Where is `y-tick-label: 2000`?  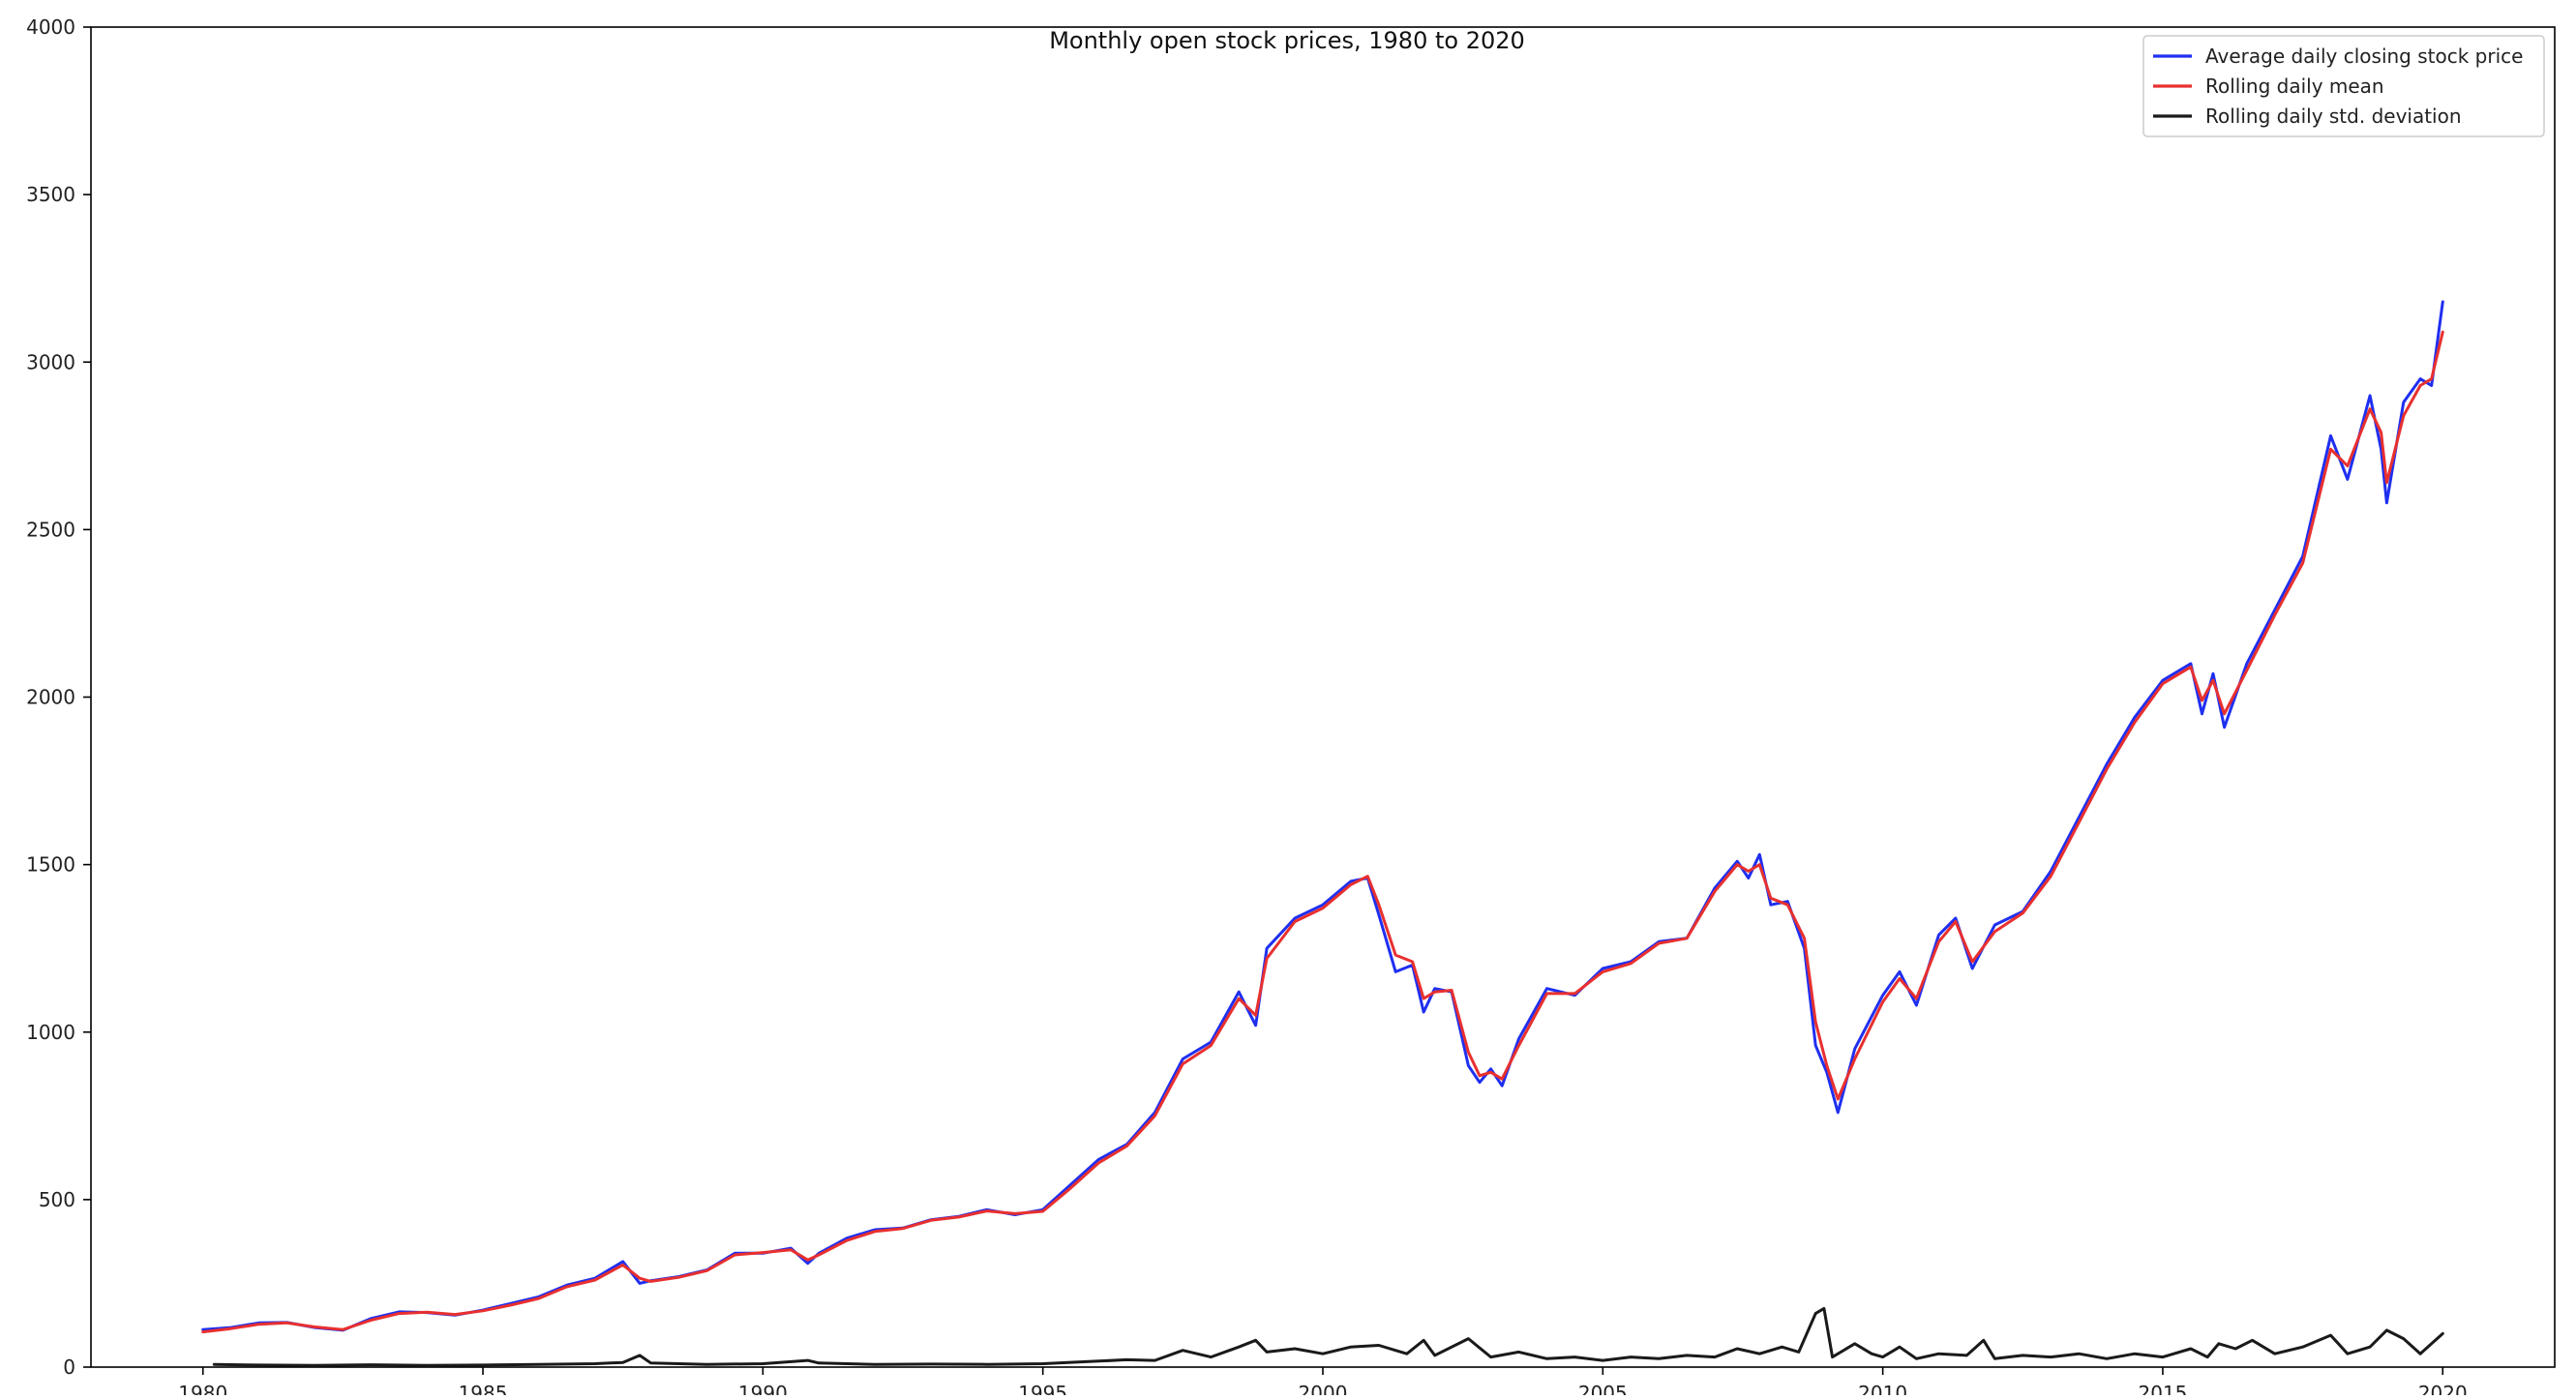
y-tick-label: 2000 is located at coordinates (50, 697).